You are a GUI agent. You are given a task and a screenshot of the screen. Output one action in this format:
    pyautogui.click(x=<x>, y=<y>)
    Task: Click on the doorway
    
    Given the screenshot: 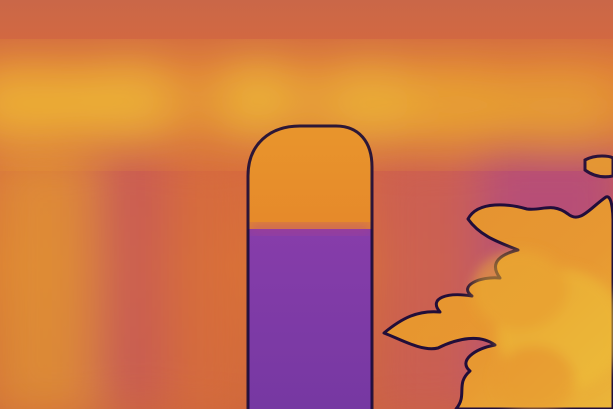 What is the action you would take?
    pyautogui.click(x=310, y=266)
    